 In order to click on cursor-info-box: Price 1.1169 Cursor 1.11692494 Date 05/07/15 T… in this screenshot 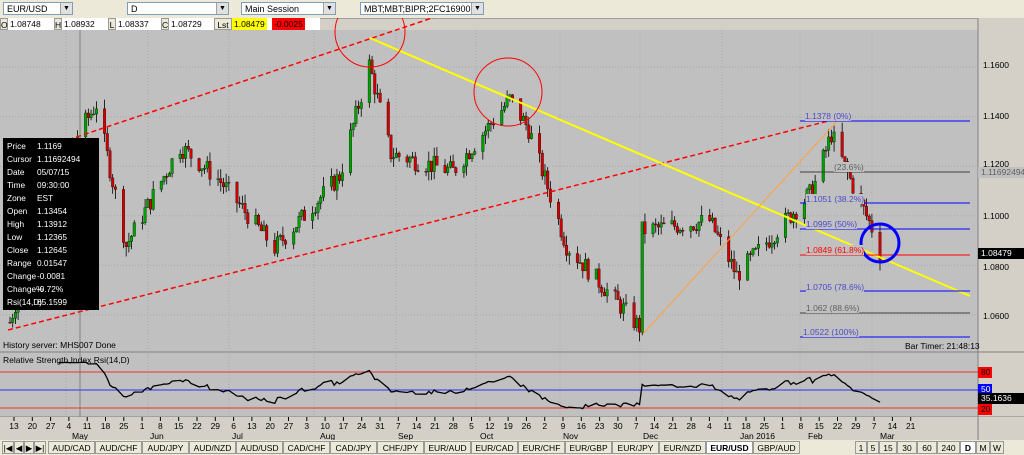, I will do `click(51, 224)`.